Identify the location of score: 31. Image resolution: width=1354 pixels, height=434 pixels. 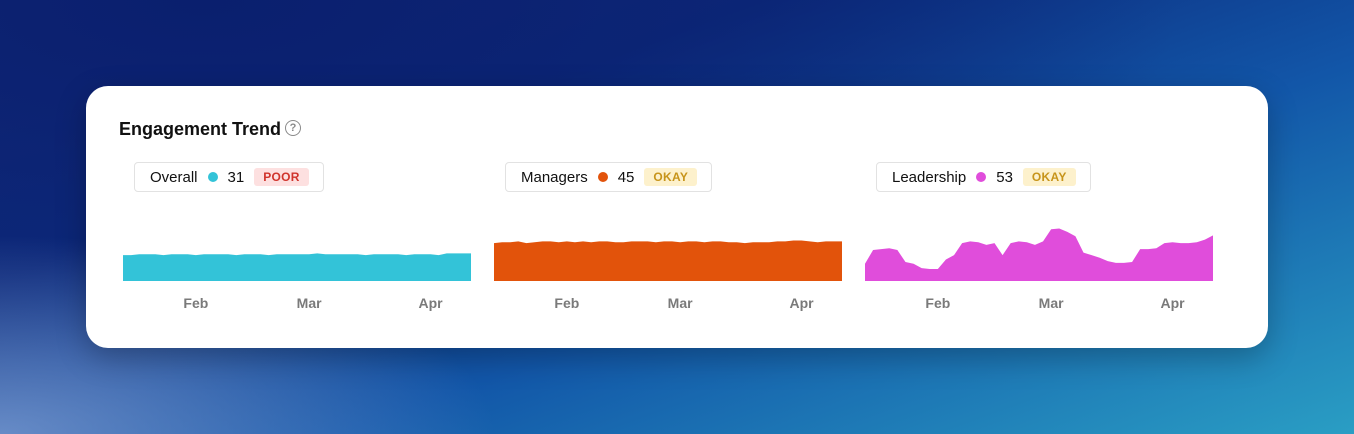
(236, 177).